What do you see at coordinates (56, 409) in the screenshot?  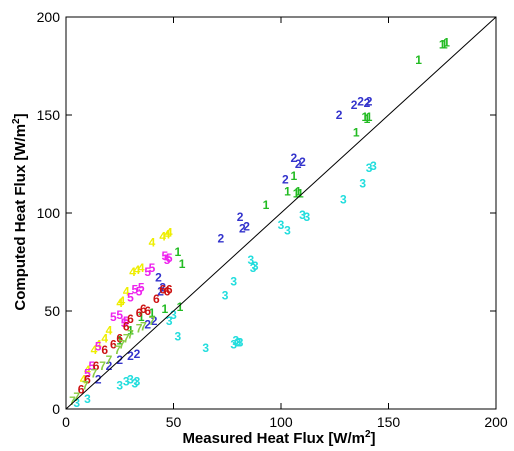 I see `y-tick-label: 0` at bounding box center [56, 409].